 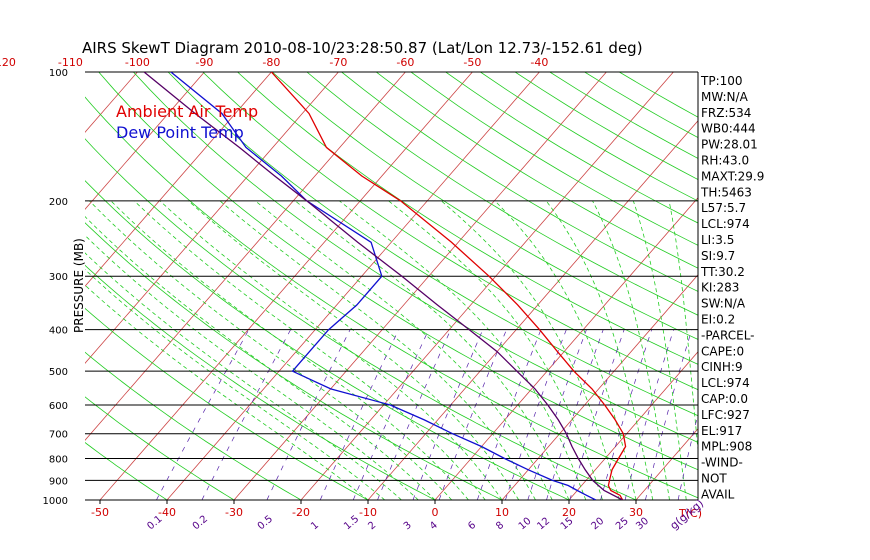 What do you see at coordinates (58, 73) in the screenshot?
I see `pressure-tick-label: 100` at bounding box center [58, 73].